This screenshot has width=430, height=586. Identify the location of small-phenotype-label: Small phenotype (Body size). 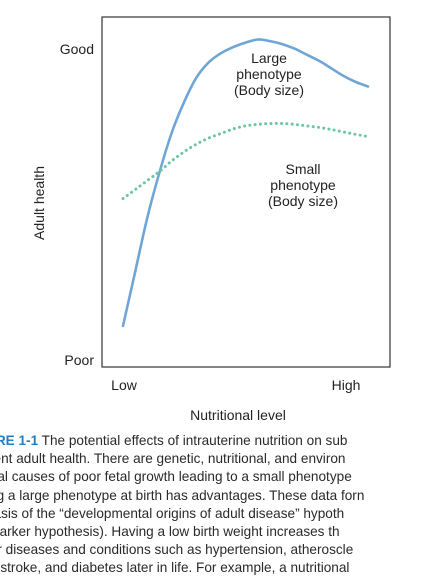
(303, 185).